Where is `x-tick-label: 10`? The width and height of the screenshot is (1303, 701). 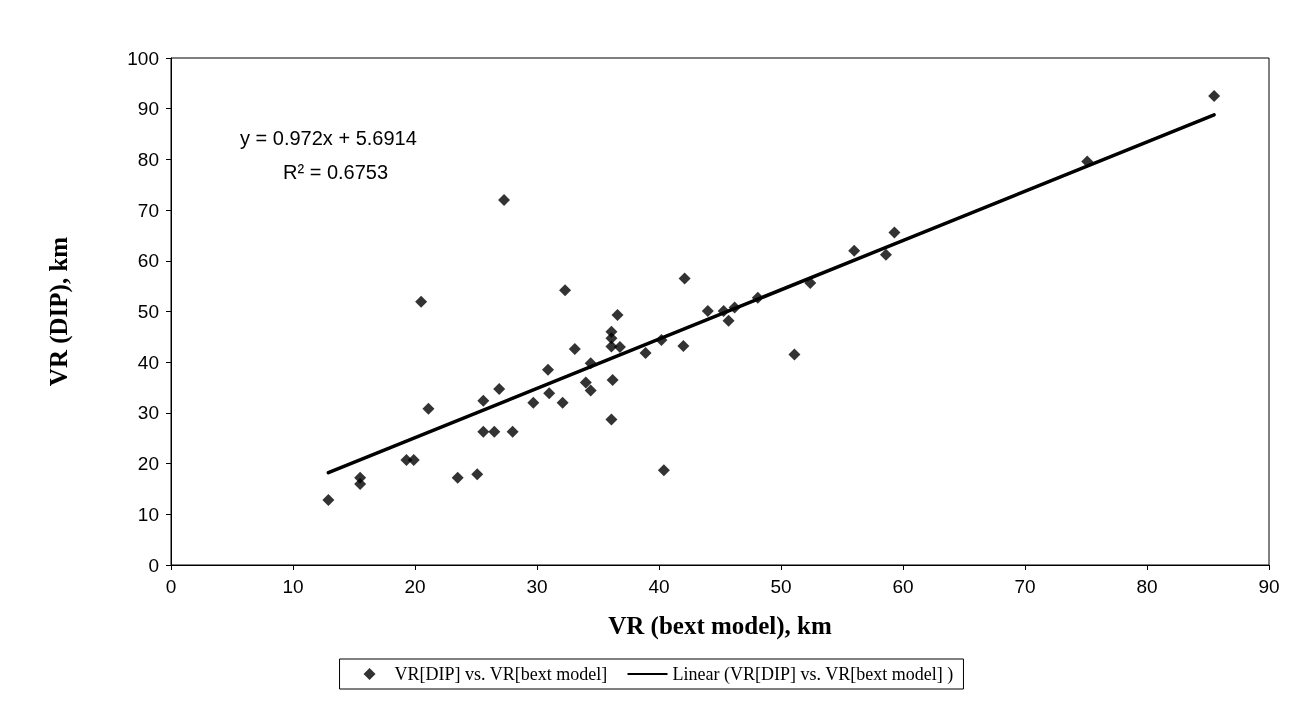
x-tick-label: 10 is located at coordinates (293, 586).